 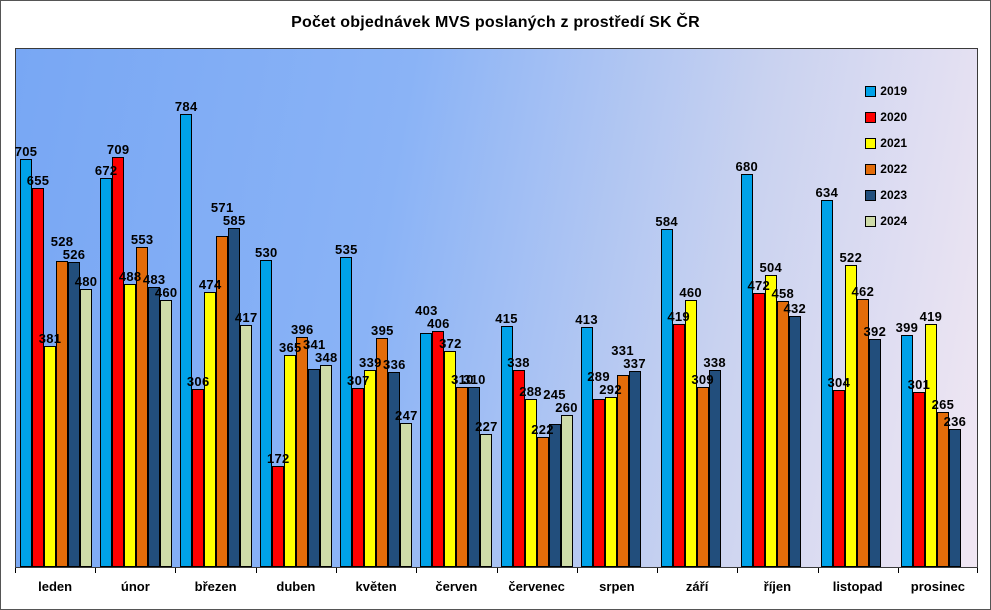 I want to click on bar-leden-2020, so click(x=38, y=377).